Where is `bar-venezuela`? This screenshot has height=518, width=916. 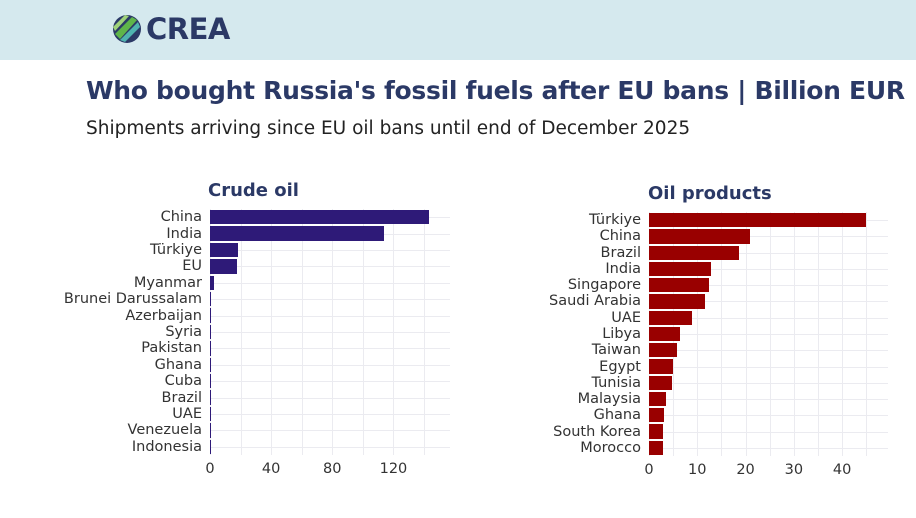 bar-venezuela is located at coordinates (210, 430).